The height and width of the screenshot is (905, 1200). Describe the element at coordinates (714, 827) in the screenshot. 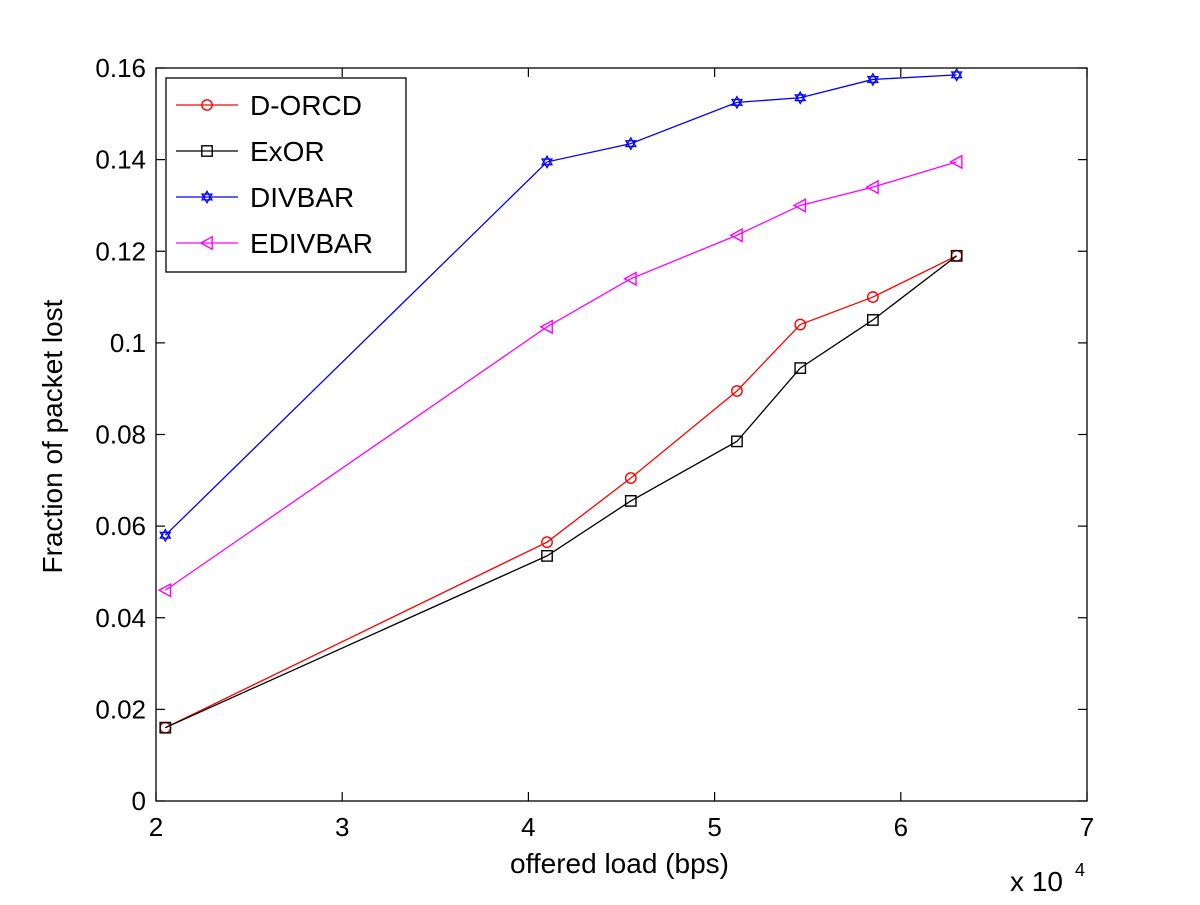

I see `x-tick-label: 5` at that location.